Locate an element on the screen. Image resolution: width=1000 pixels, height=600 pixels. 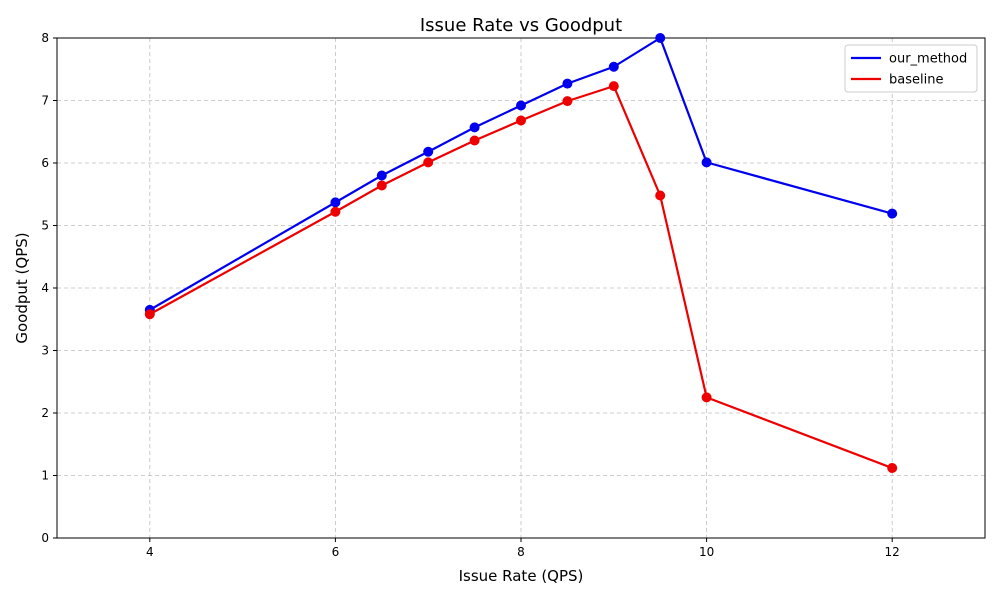
x-axis-label: Issue Rate (QPS) is located at coordinates (521, 576).